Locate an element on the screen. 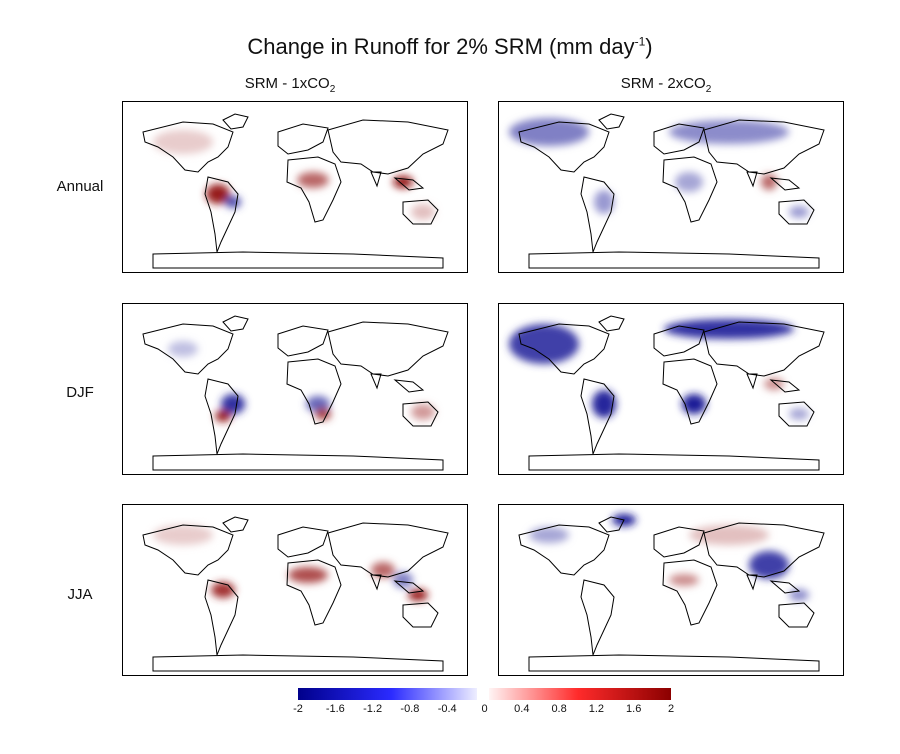 This screenshot has height=754, width=900. colorbar-tick: 0.8 is located at coordinates (559, 709).